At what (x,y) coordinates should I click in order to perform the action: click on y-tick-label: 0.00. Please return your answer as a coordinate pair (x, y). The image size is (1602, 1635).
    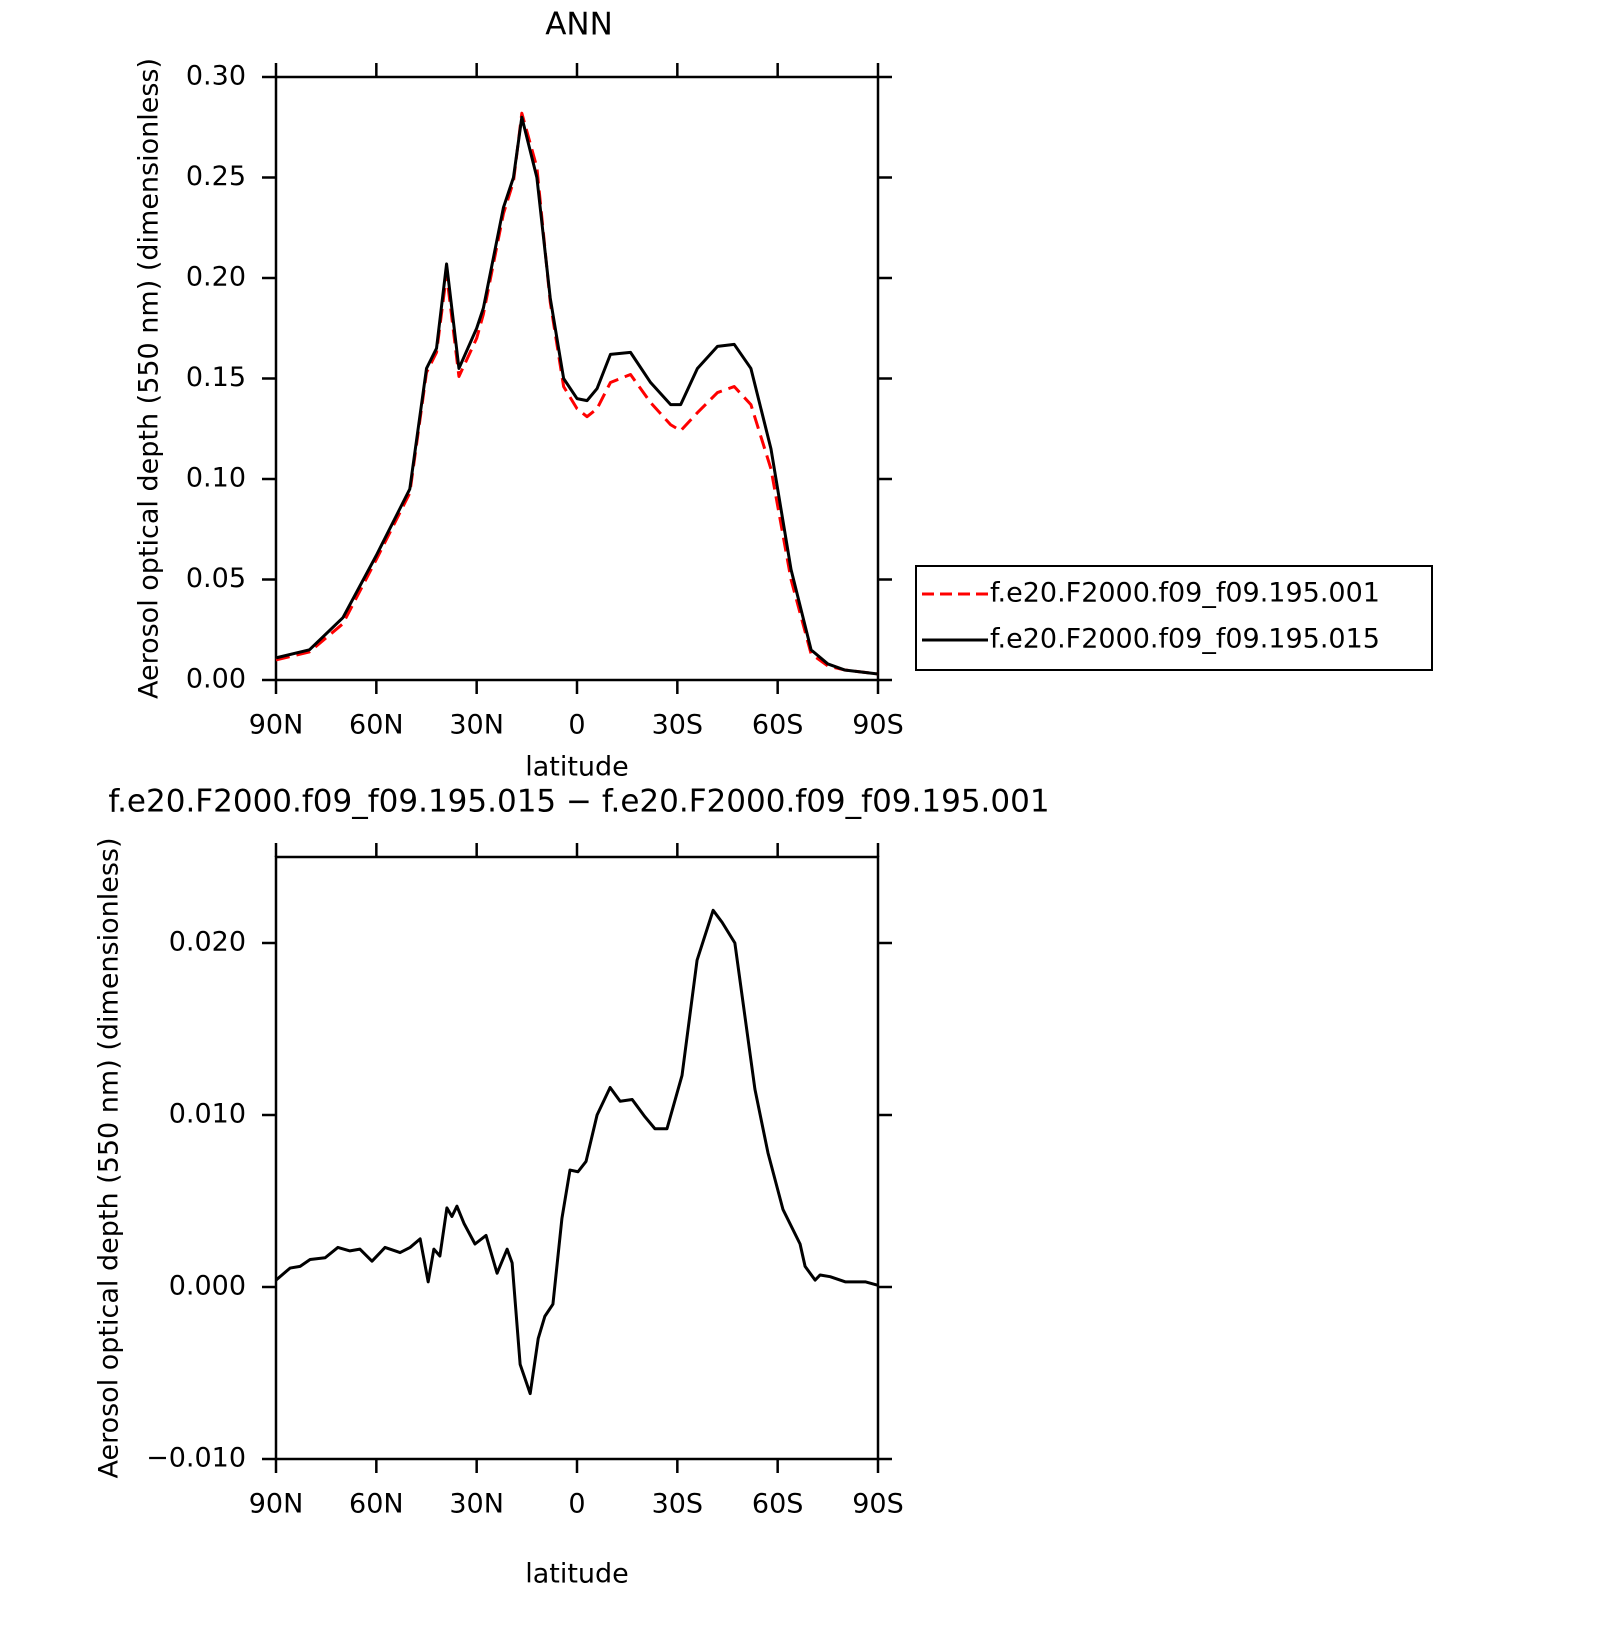
    Looking at the image, I should click on (216, 679).